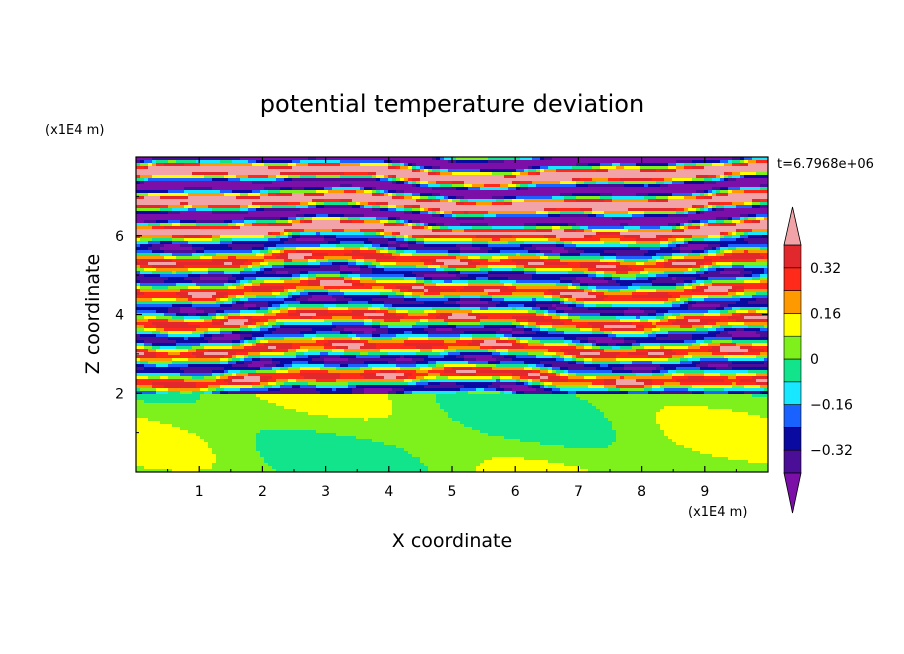 Image resolution: width=904 pixels, height=654 pixels. I want to click on y-unit-label: (x1E4 m), so click(74, 130).